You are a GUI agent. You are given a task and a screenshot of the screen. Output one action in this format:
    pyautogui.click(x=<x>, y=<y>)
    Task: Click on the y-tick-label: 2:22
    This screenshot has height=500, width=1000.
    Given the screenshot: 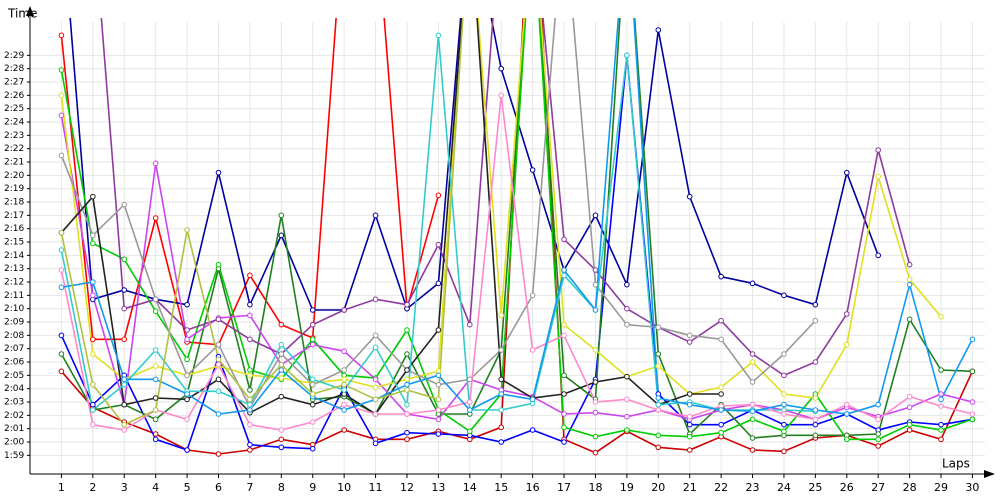 What is the action you would take?
    pyautogui.click(x=14, y=149)
    